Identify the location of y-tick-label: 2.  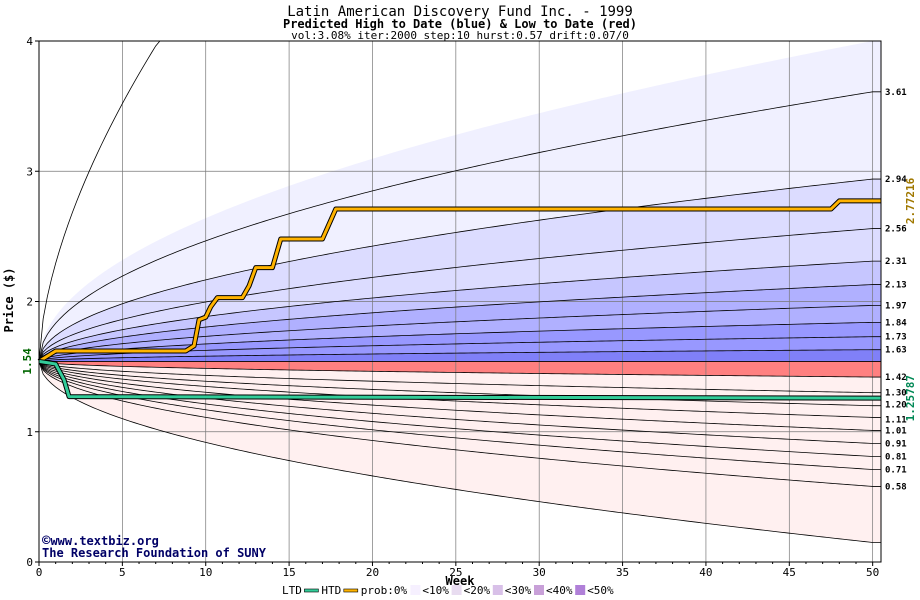
(29, 302).